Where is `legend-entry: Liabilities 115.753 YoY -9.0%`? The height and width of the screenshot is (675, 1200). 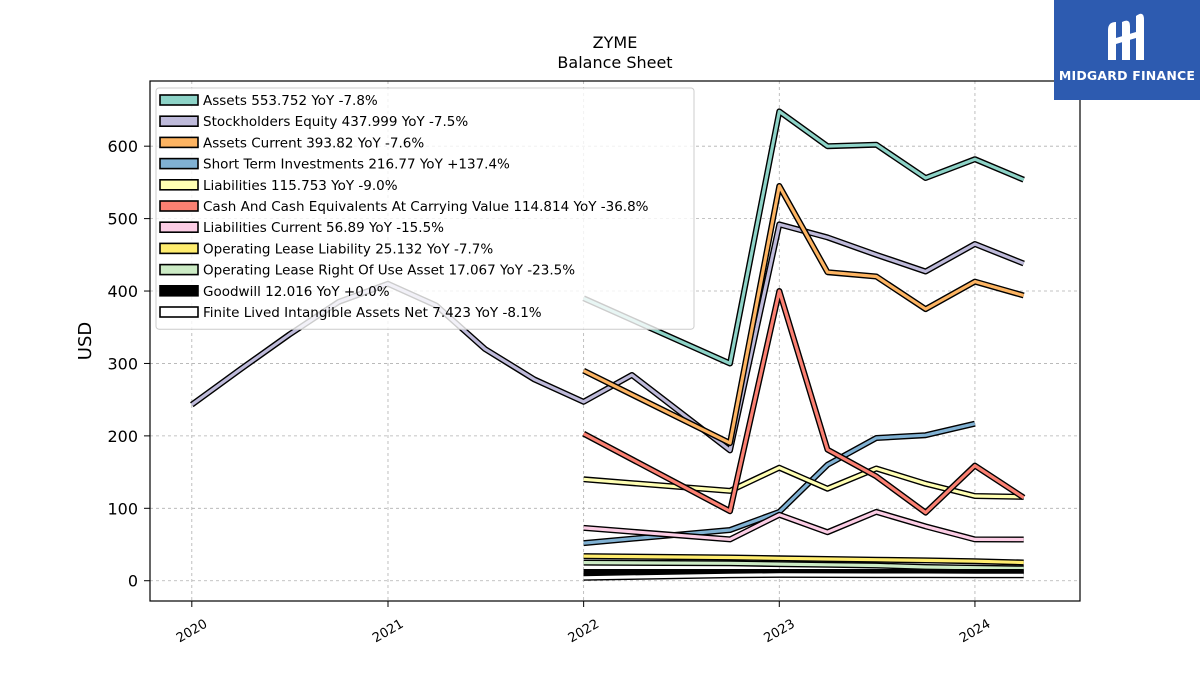 legend-entry: Liabilities 115.753 YoY -9.0% is located at coordinates (300, 186).